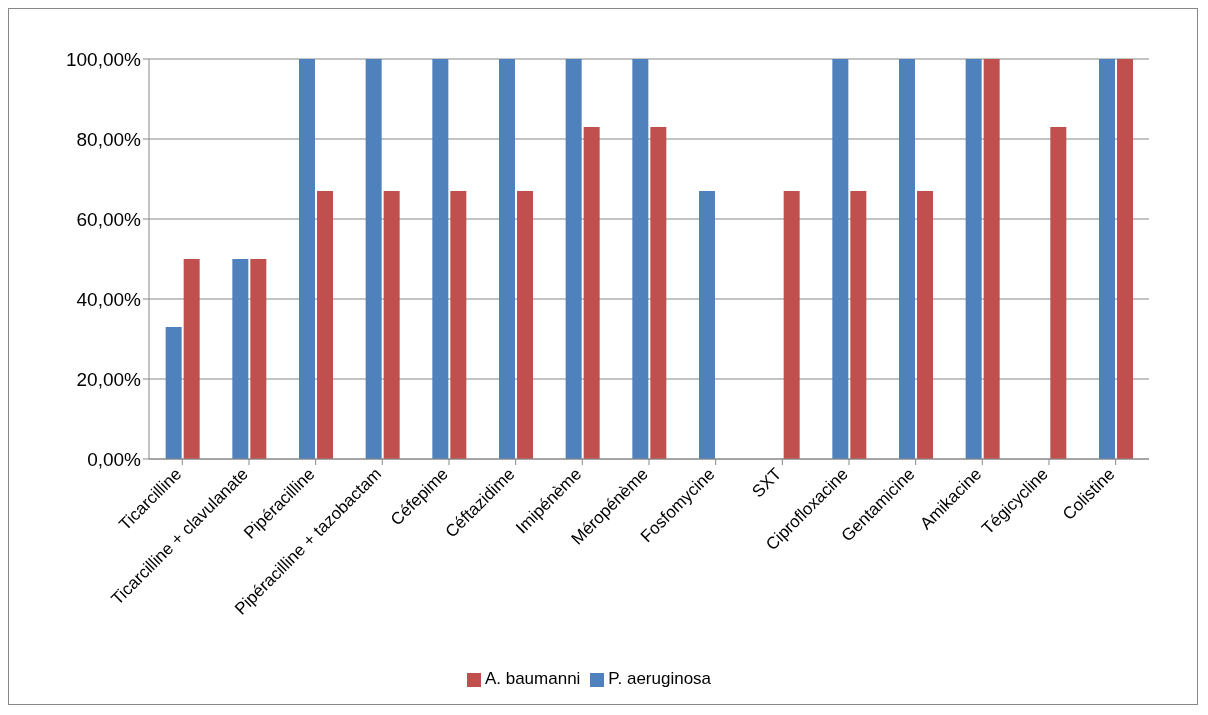 Image resolution: width=1208 pixels, height=715 pixels. Describe the element at coordinates (109, 139) in the screenshot. I see `y-tick-label: 80,00%` at that location.